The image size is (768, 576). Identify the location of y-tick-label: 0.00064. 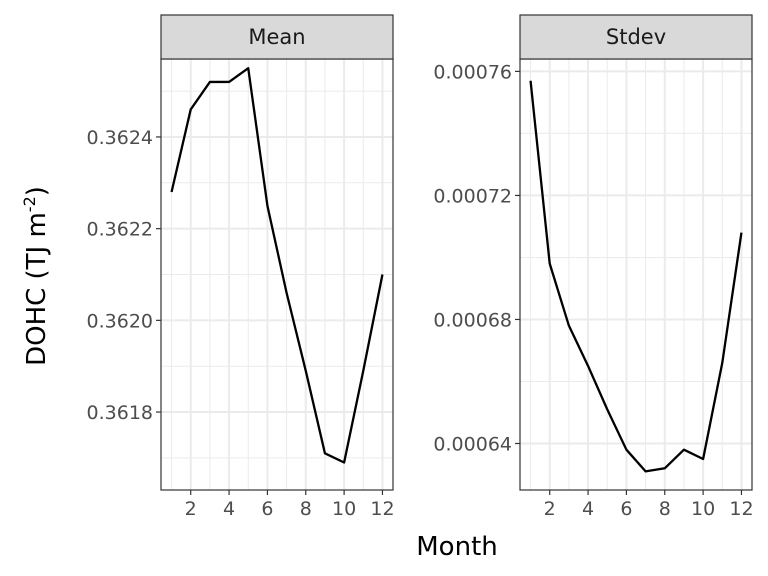
(472, 444).